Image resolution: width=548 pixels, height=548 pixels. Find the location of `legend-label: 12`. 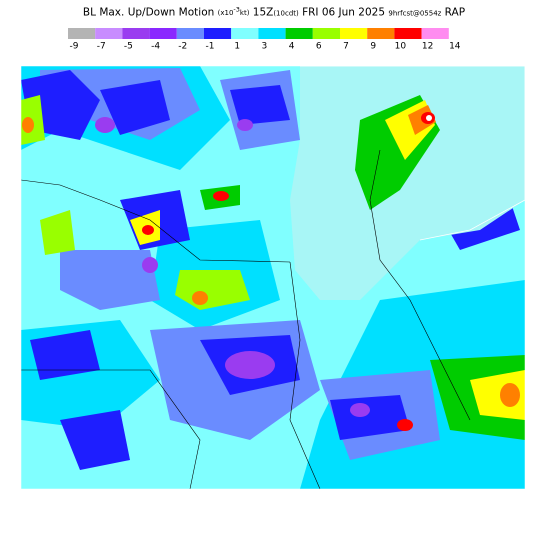

legend-label: 12 is located at coordinates (427, 47).